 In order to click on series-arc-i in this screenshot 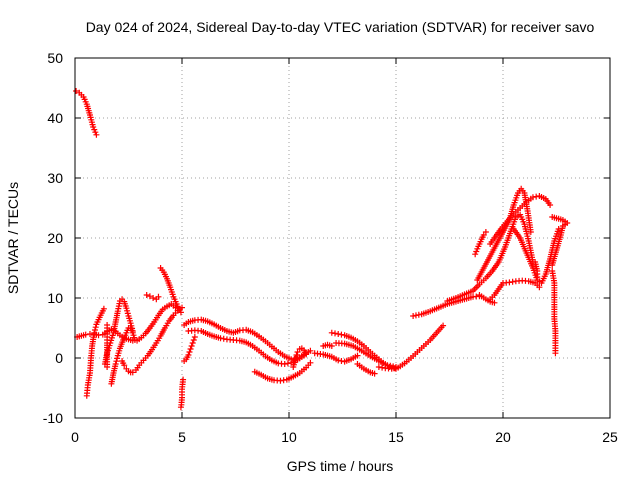, I will do `click(107, 346)`.